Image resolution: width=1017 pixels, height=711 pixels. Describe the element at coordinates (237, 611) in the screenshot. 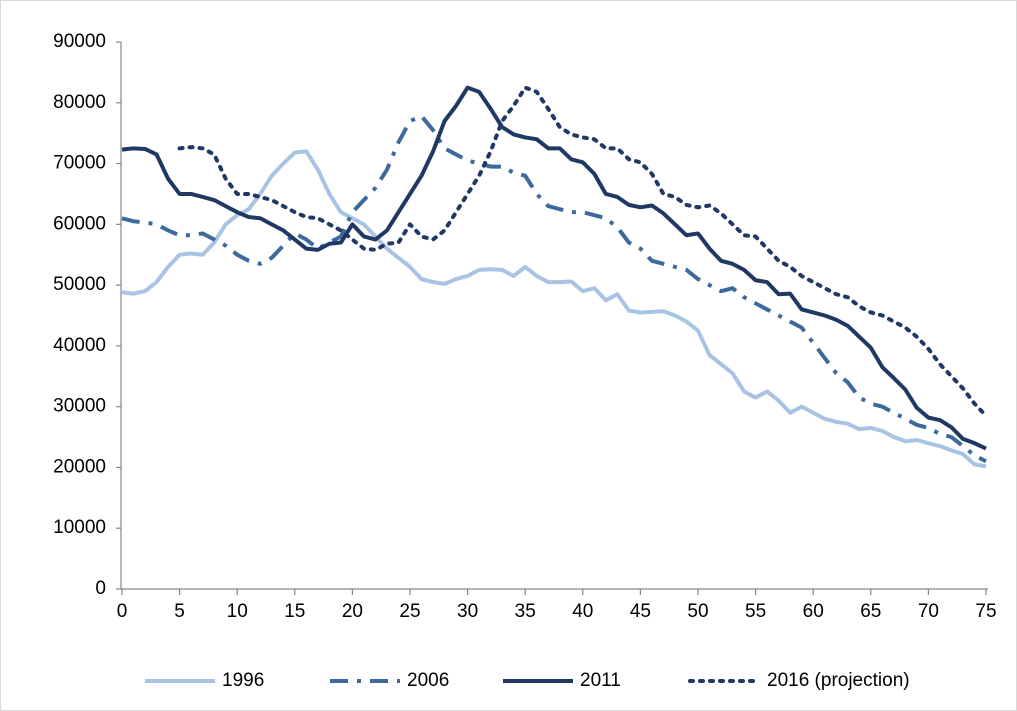

I see `x-tick-label: 10` at that location.